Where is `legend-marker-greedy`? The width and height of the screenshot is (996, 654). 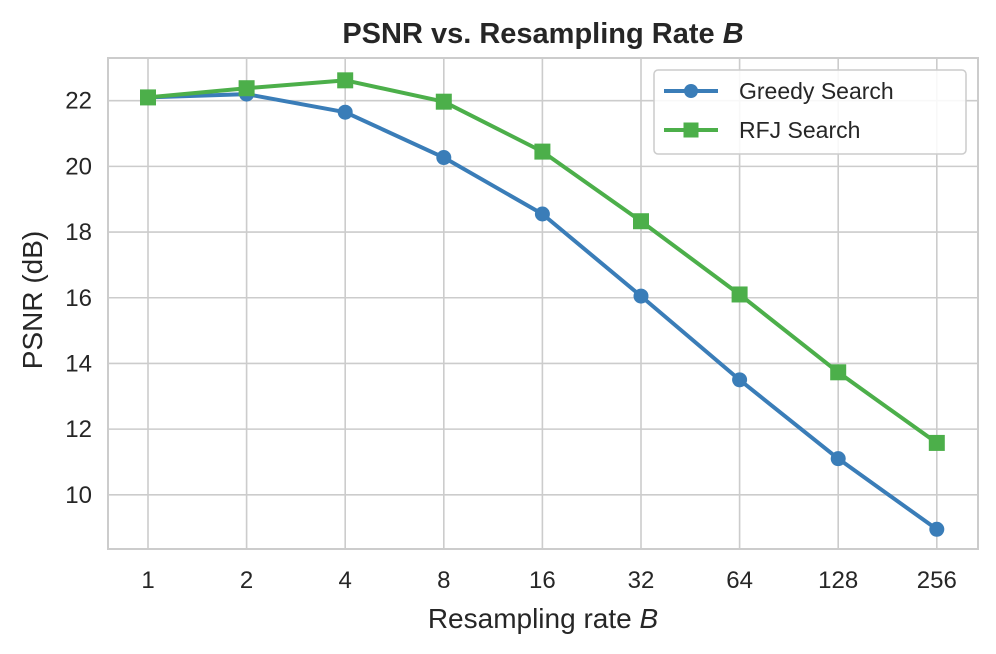
legend-marker-greedy is located at coordinates (691, 91).